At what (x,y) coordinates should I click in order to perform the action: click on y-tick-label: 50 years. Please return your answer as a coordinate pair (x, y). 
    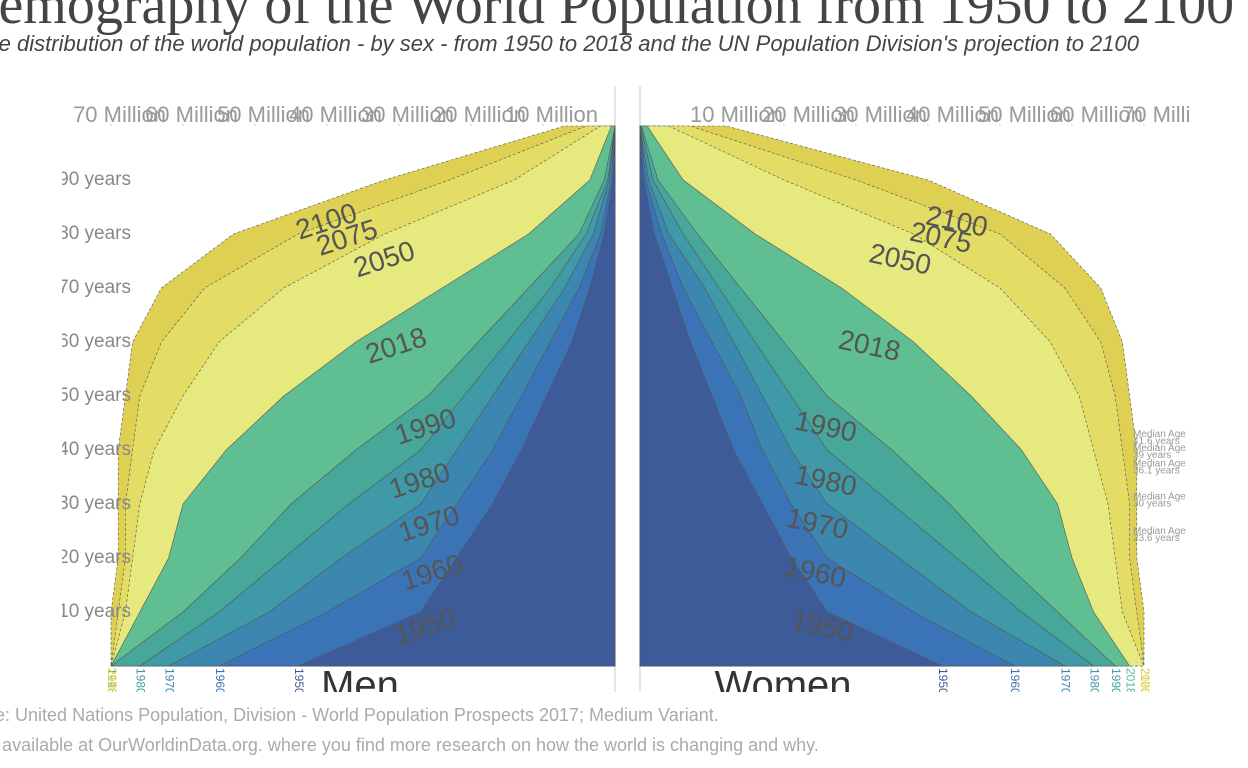
    Looking at the image, I should click on (94, 395).